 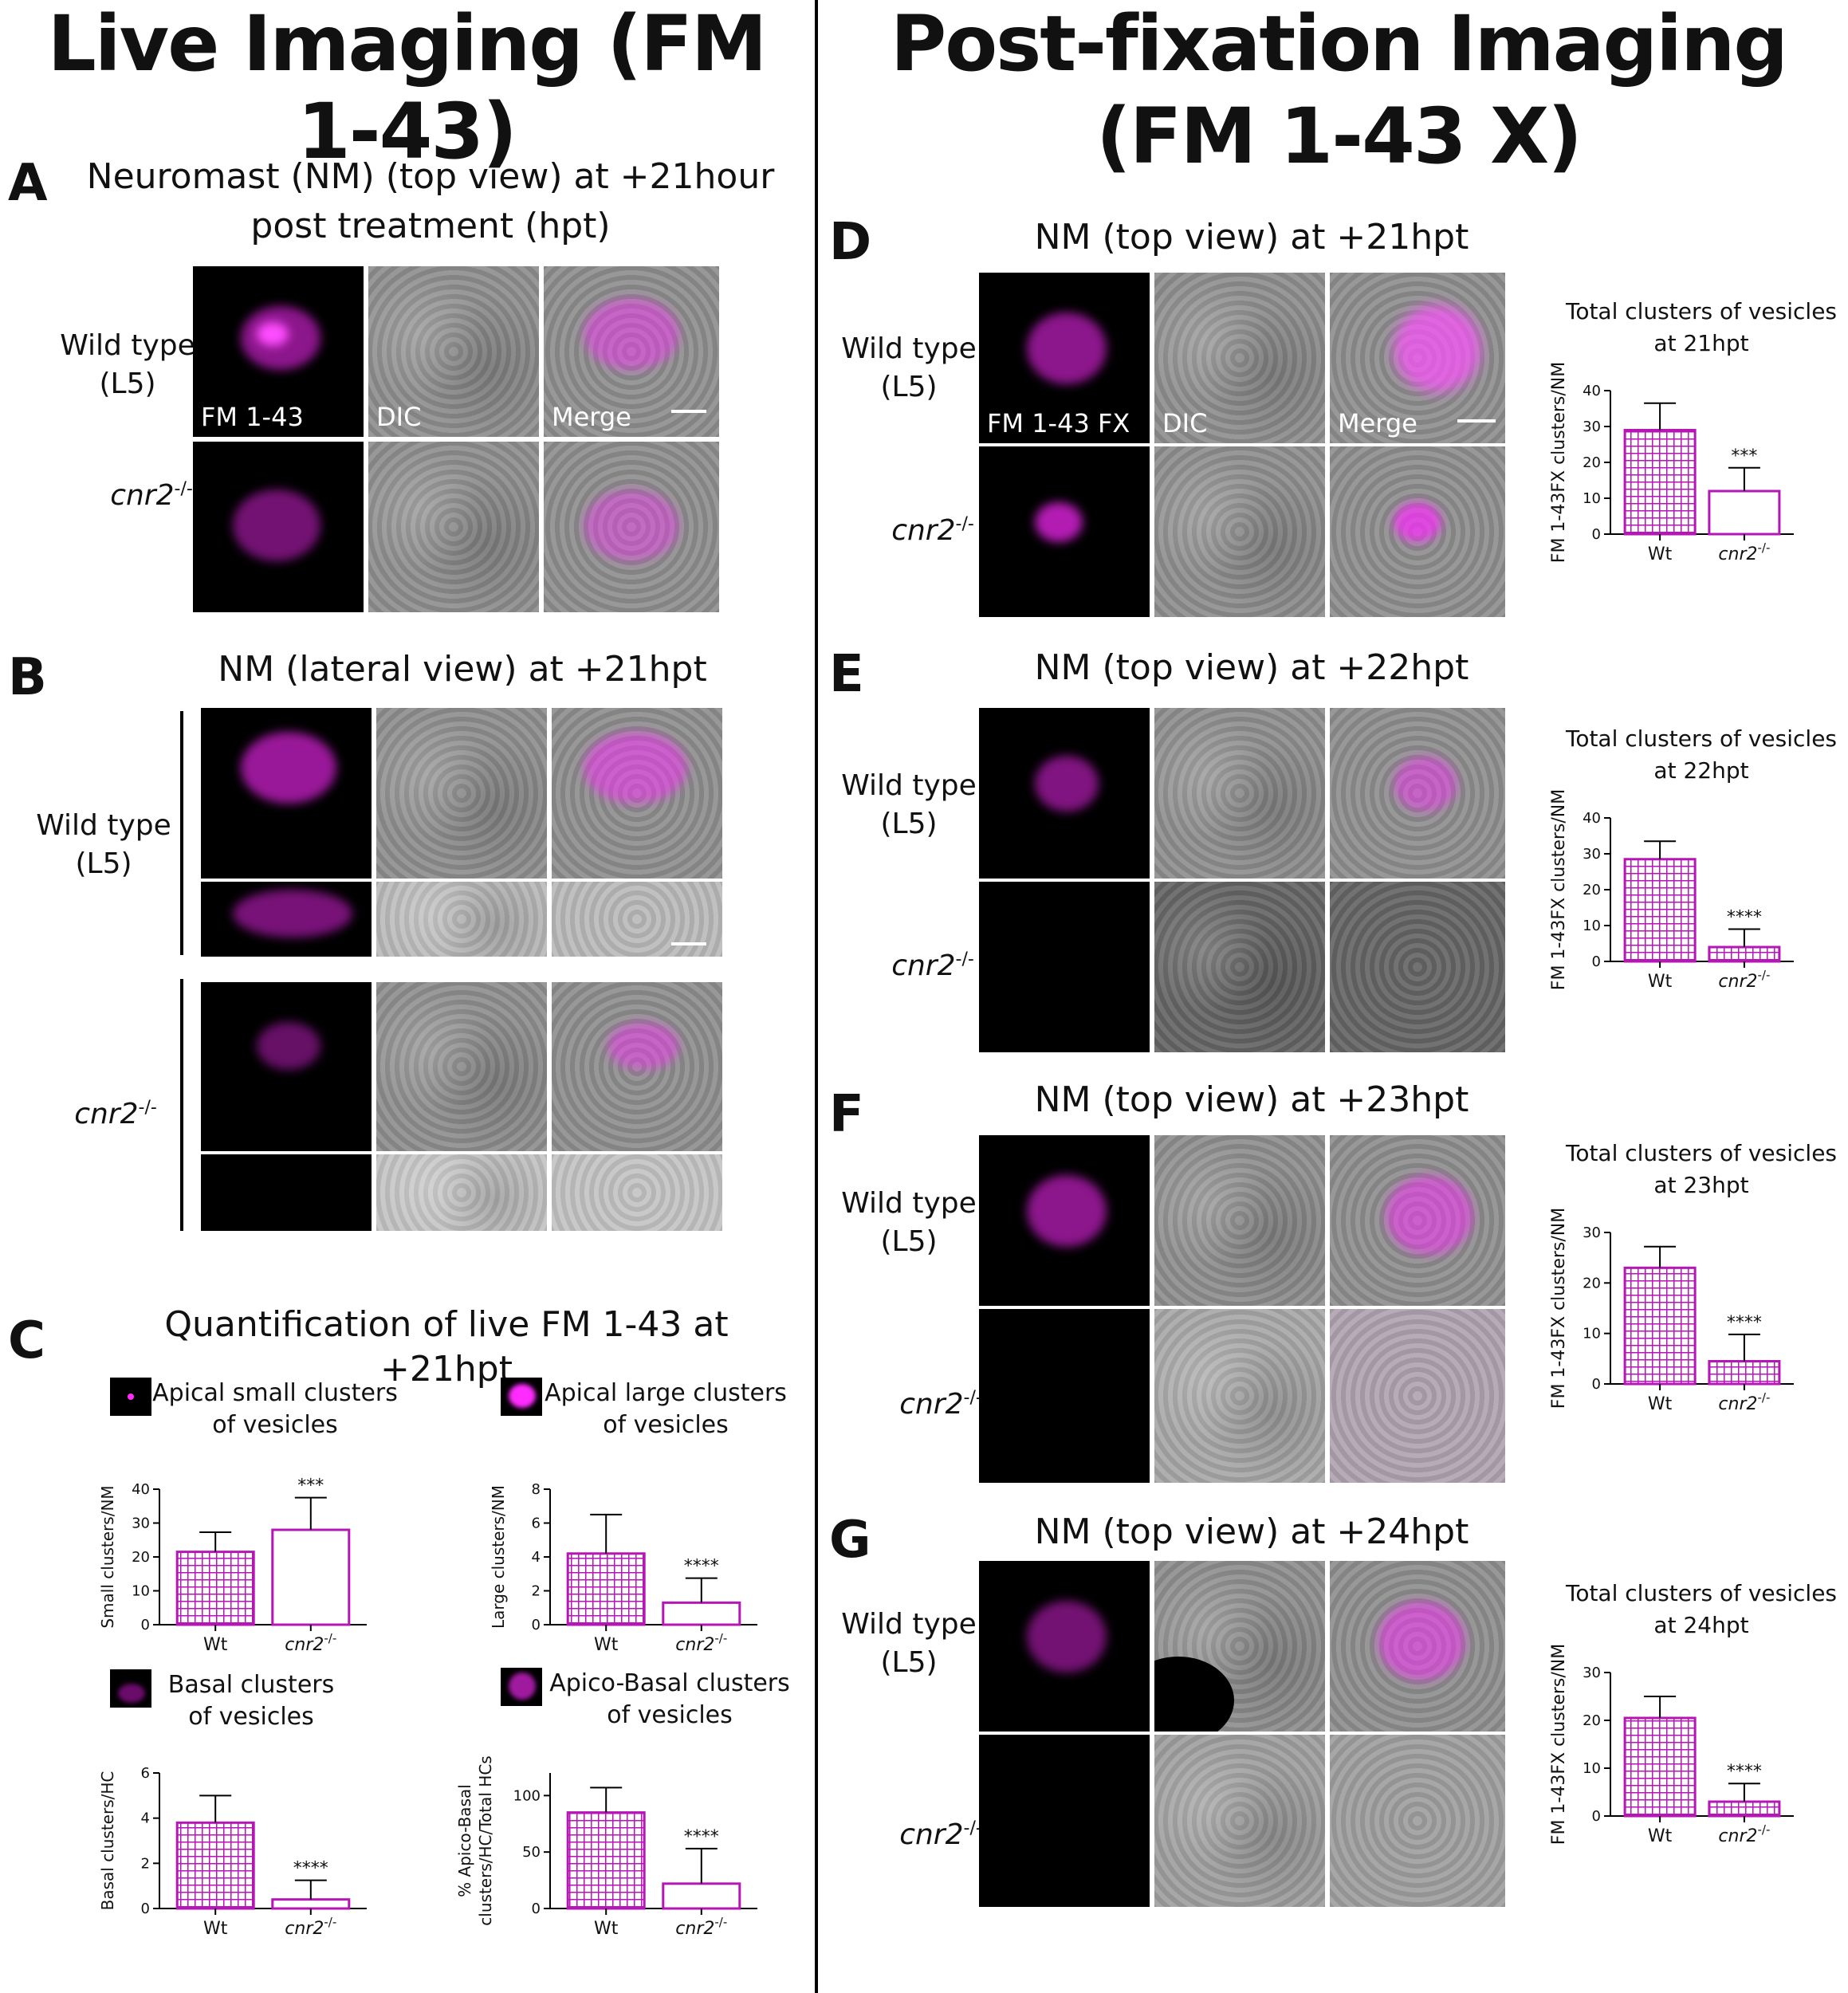 What do you see at coordinates (127, 365) in the screenshot?
I see `panel-a-wt-label: Wild type (L5)` at bounding box center [127, 365].